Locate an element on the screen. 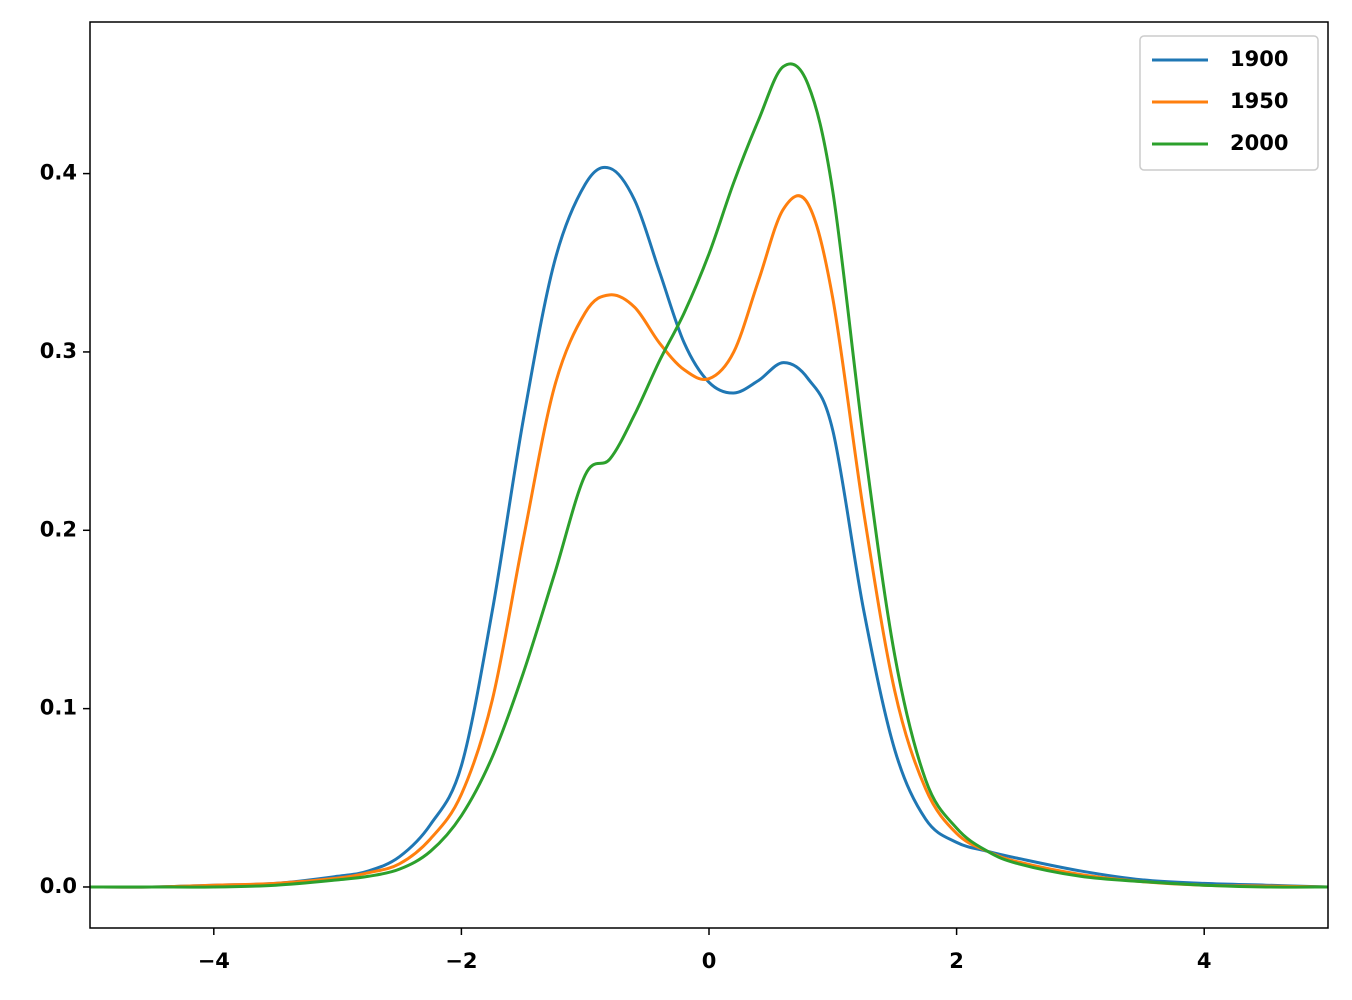 The height and width of the screenshot is (1000, 1352). y-tick-label: 0.0 is located at coordinates (58, 886).